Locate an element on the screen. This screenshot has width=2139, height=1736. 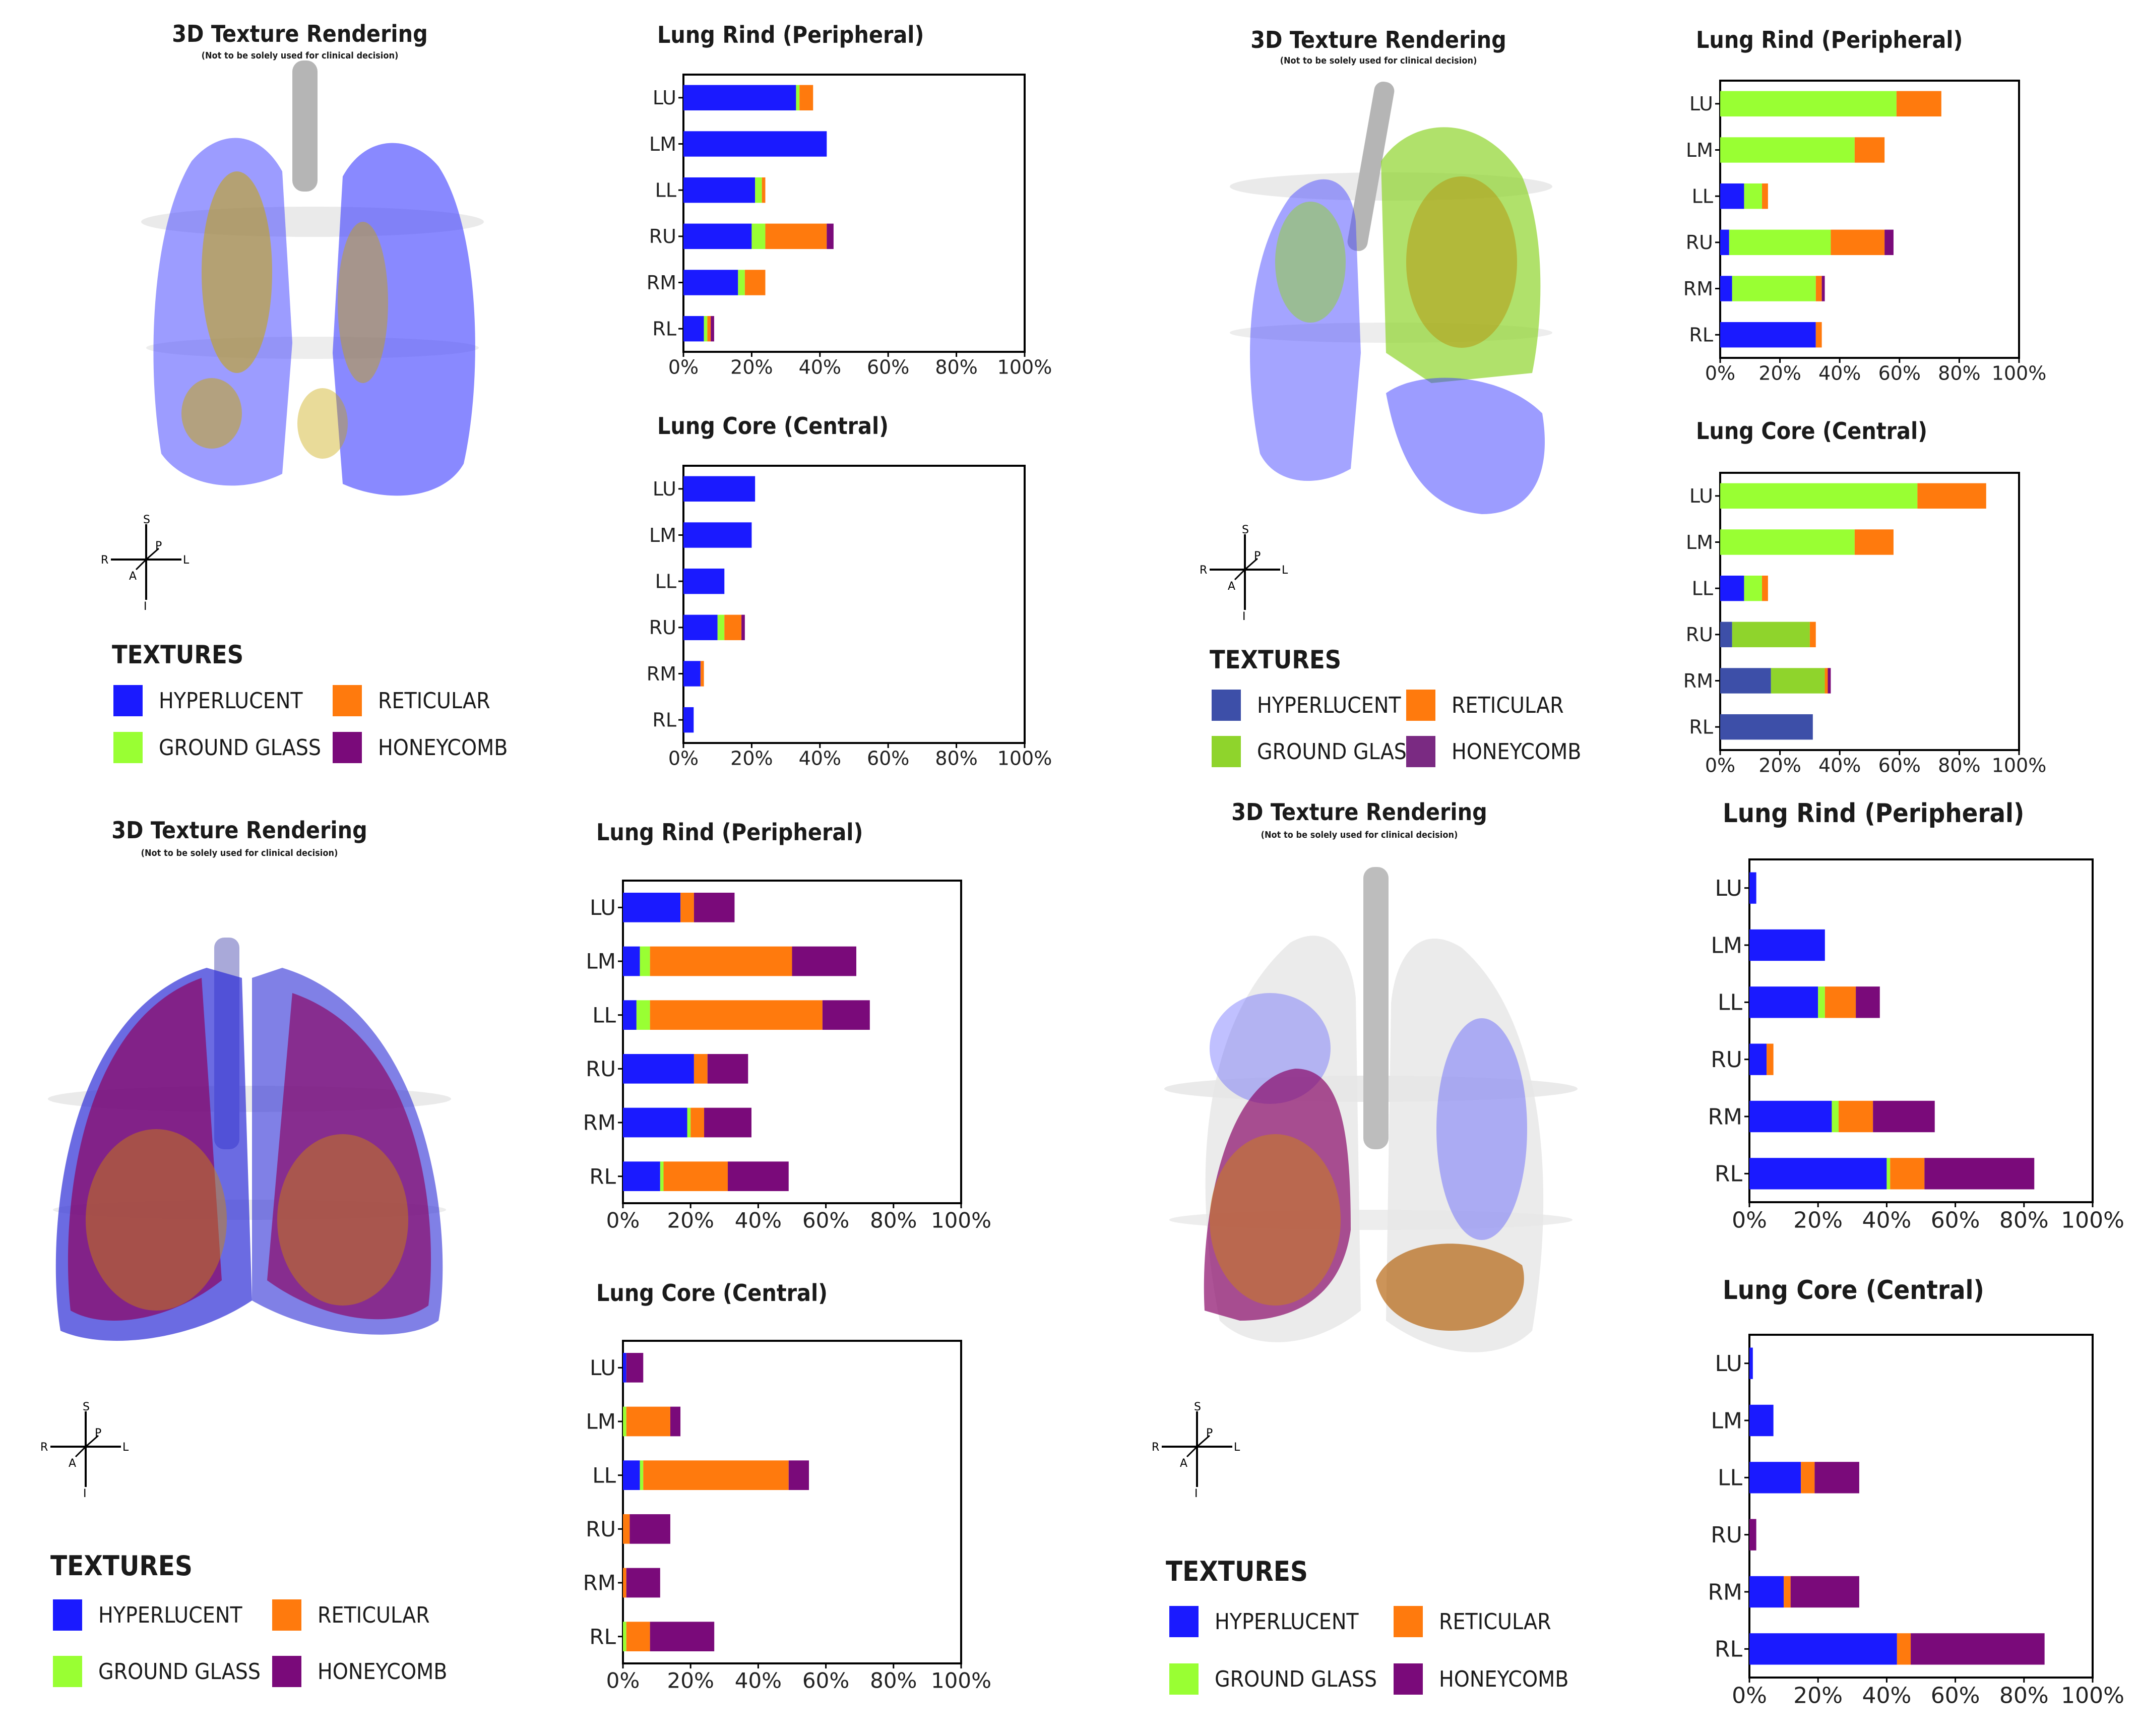
chart-title: Lung Rind (Peripheral) is located at coordinates (1874, 813).